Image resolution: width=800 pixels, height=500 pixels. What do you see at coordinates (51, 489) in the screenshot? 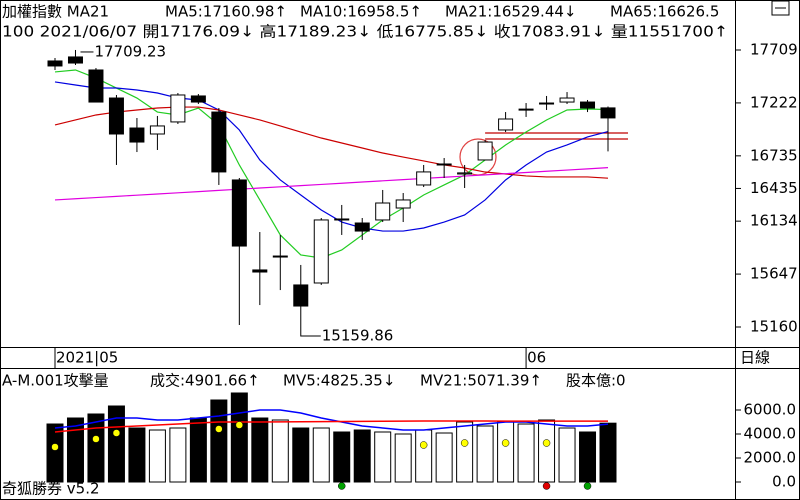
I see `footer-label: 奇狐勝券 v5.2` at bounding box center [51, 489].